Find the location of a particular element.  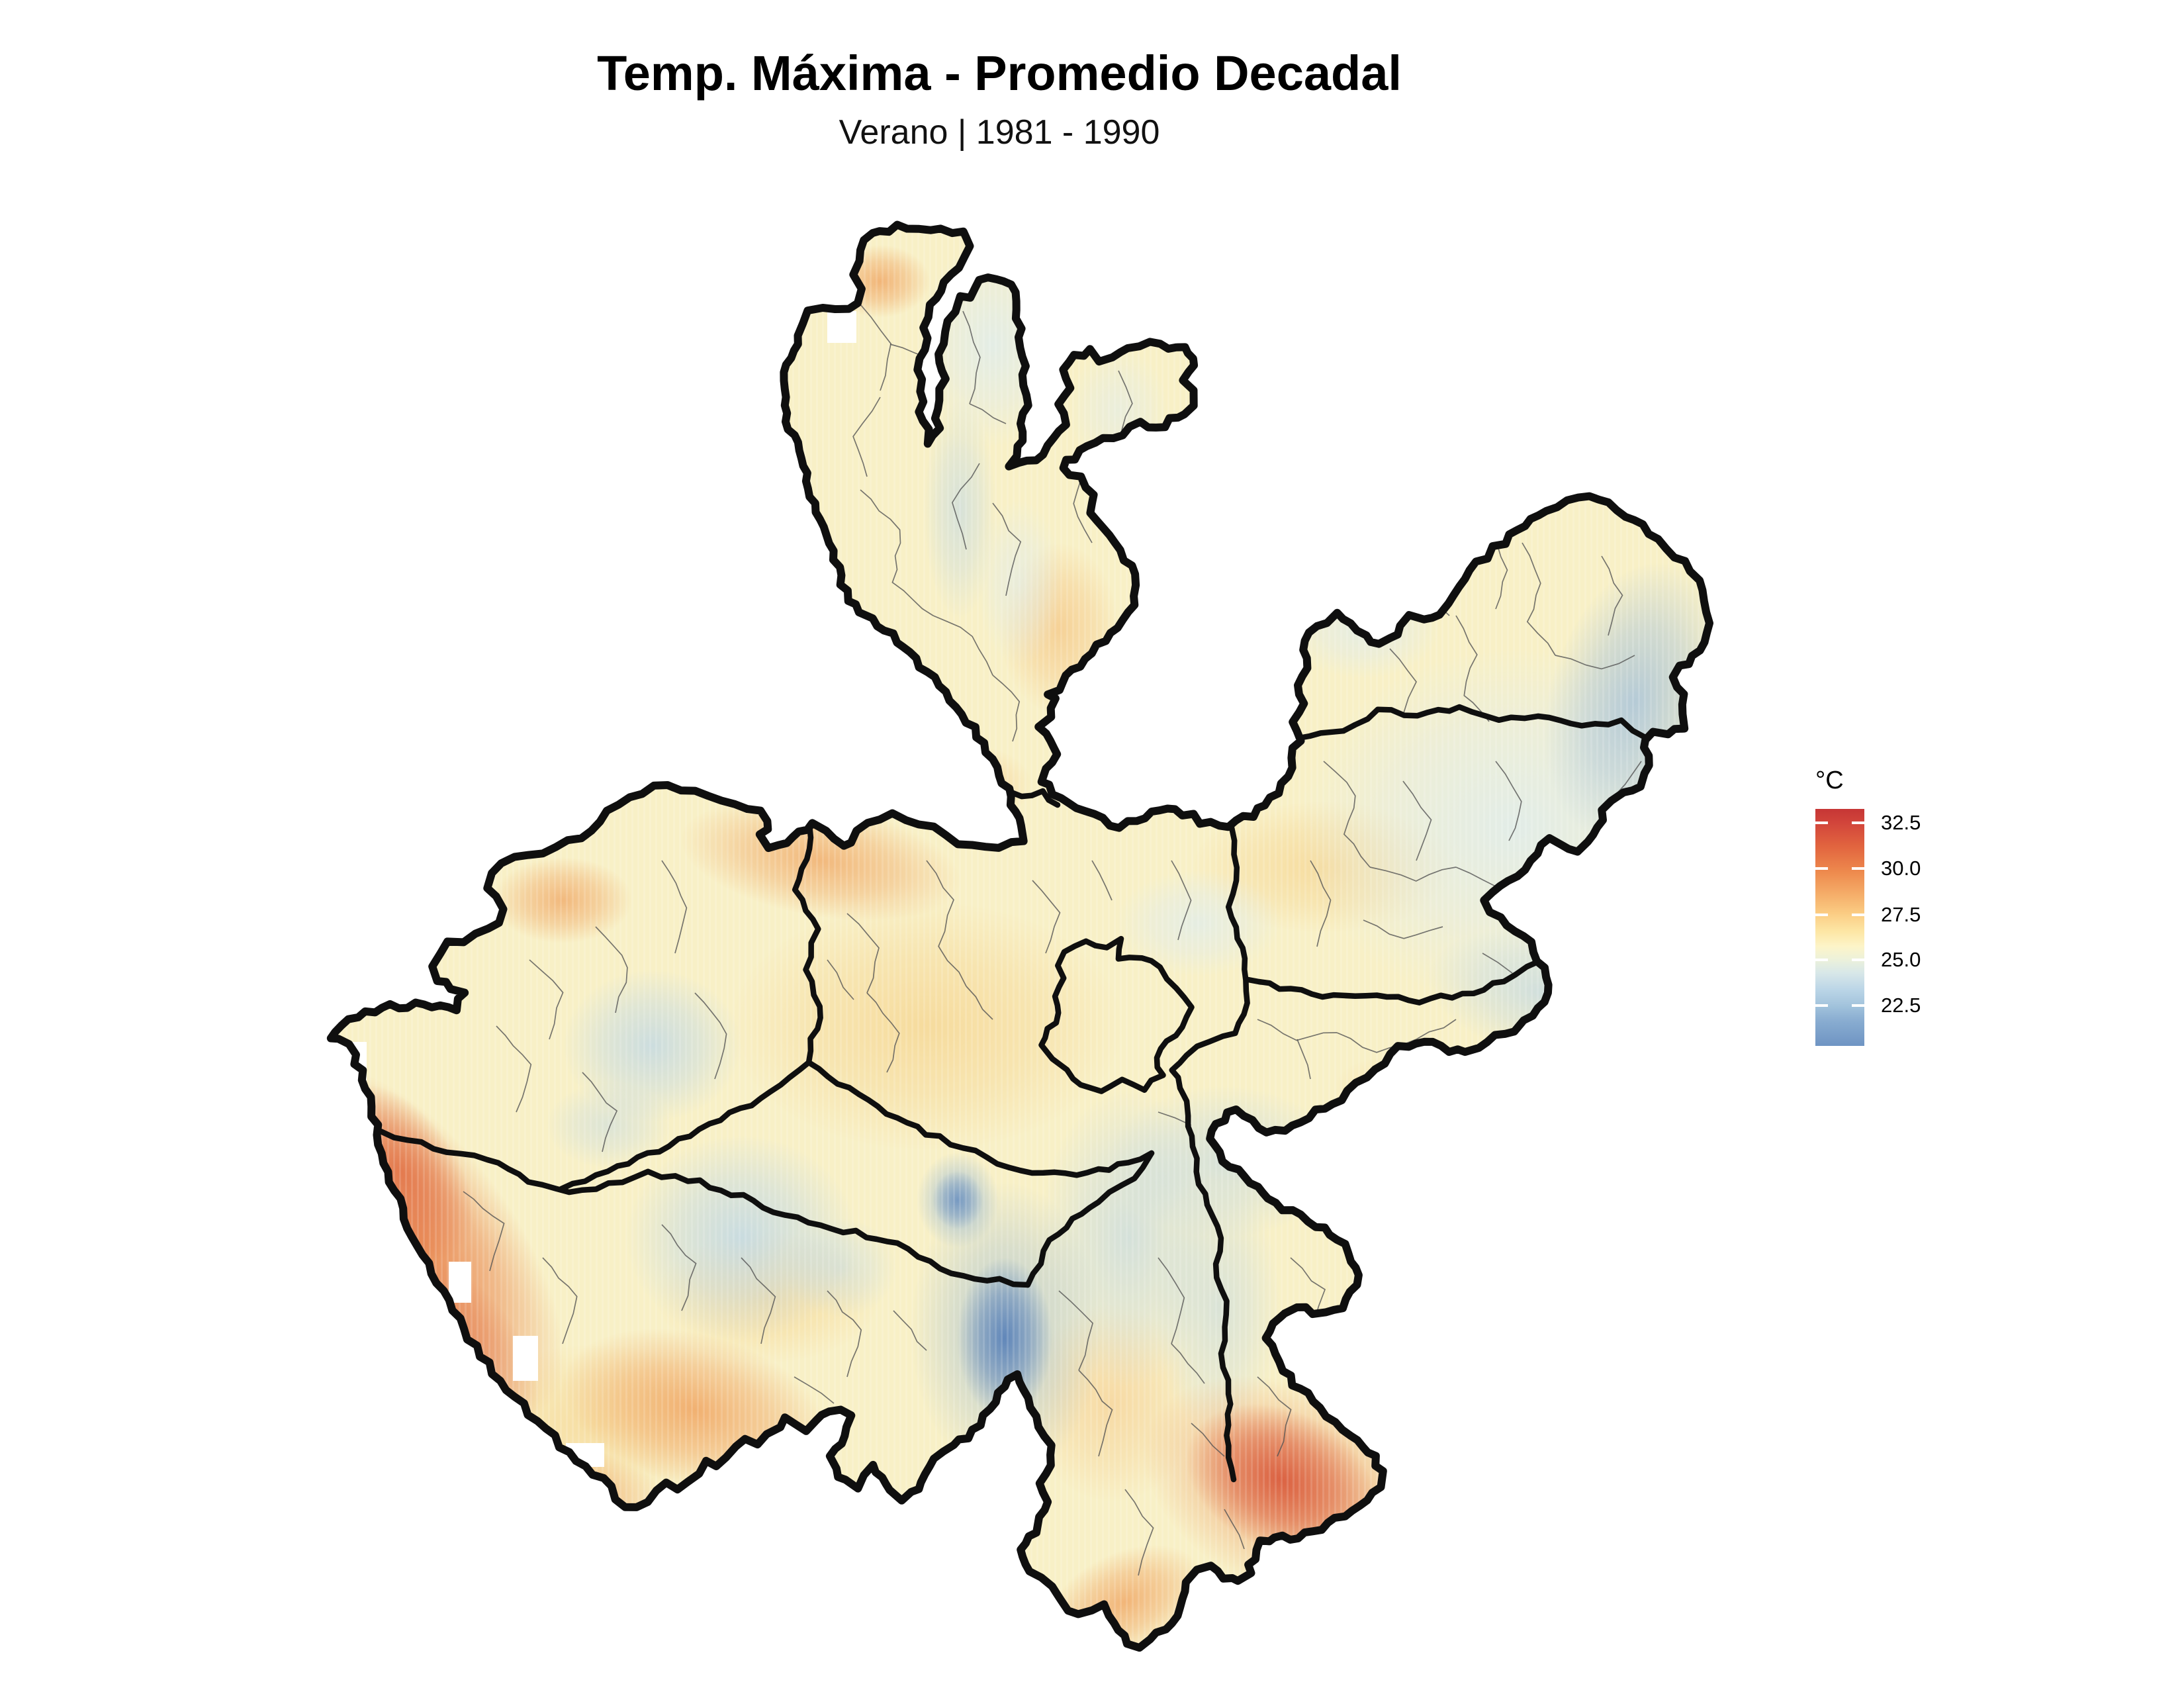

legend-tick-label: 32.5 is located at coordinates (1901, 822).